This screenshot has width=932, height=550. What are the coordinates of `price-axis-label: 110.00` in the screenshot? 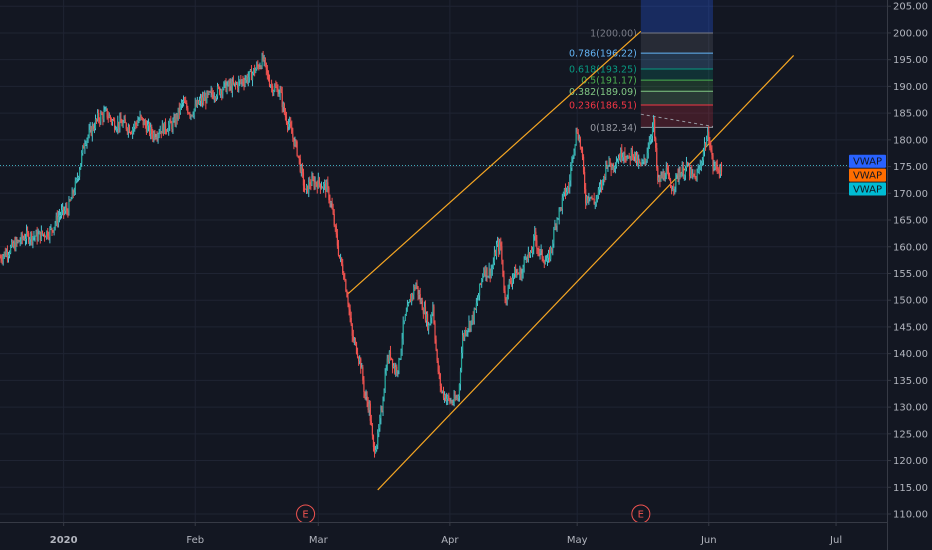 It's located at (910, 515).